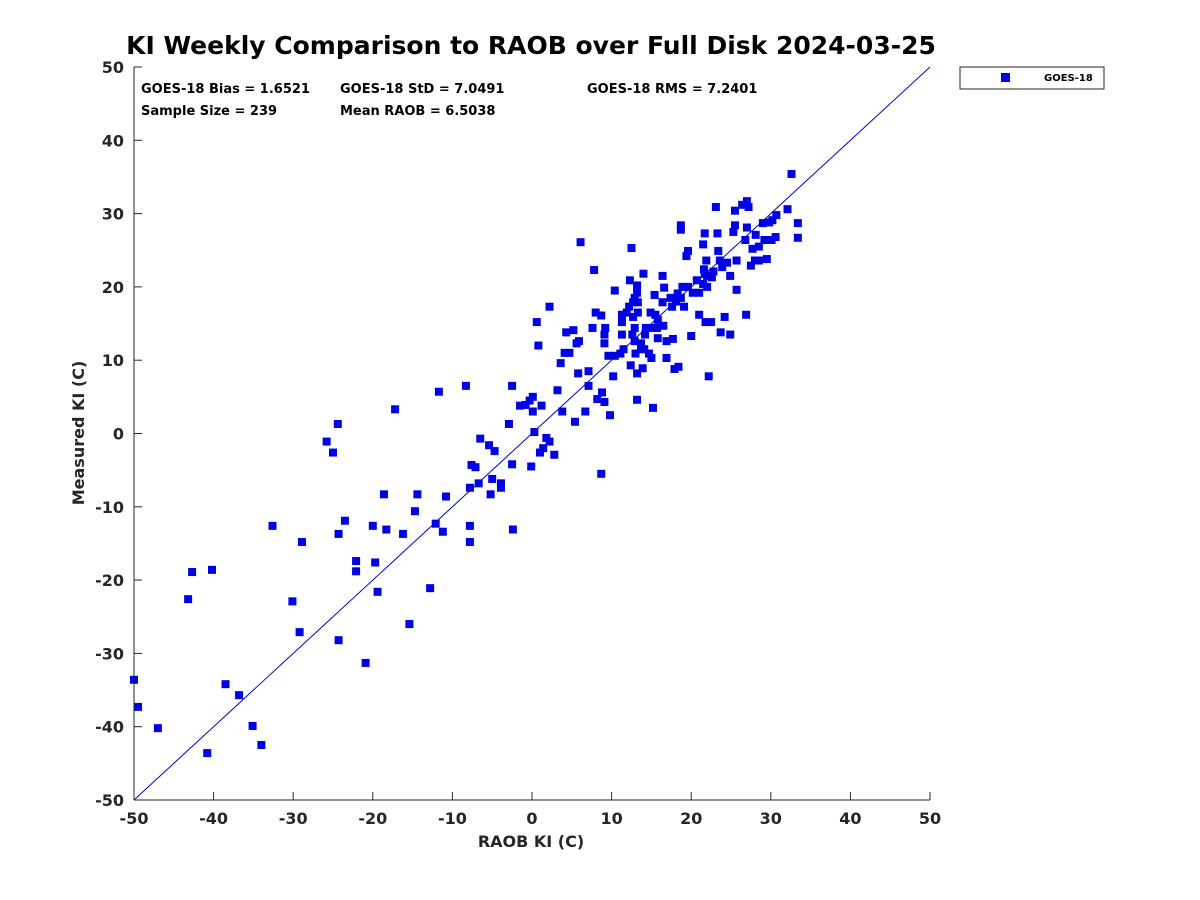  Describe the element at coordinates (113, 67) in the screenshot. I see `y-tick-label: 50` at that location.